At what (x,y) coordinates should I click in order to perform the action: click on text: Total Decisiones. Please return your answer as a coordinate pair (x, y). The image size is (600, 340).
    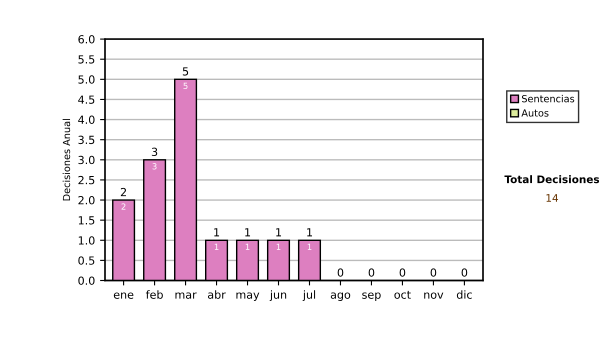
    Looking at the image, I should click on (552, 179).